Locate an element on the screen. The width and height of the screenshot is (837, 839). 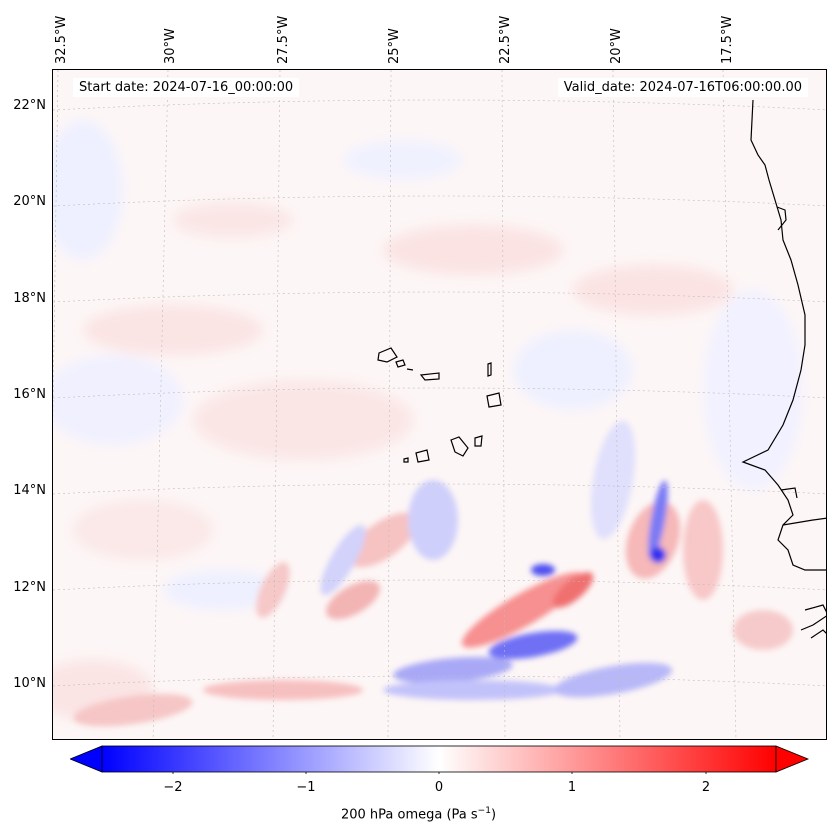
coastline is located at coordinates (783, 369).